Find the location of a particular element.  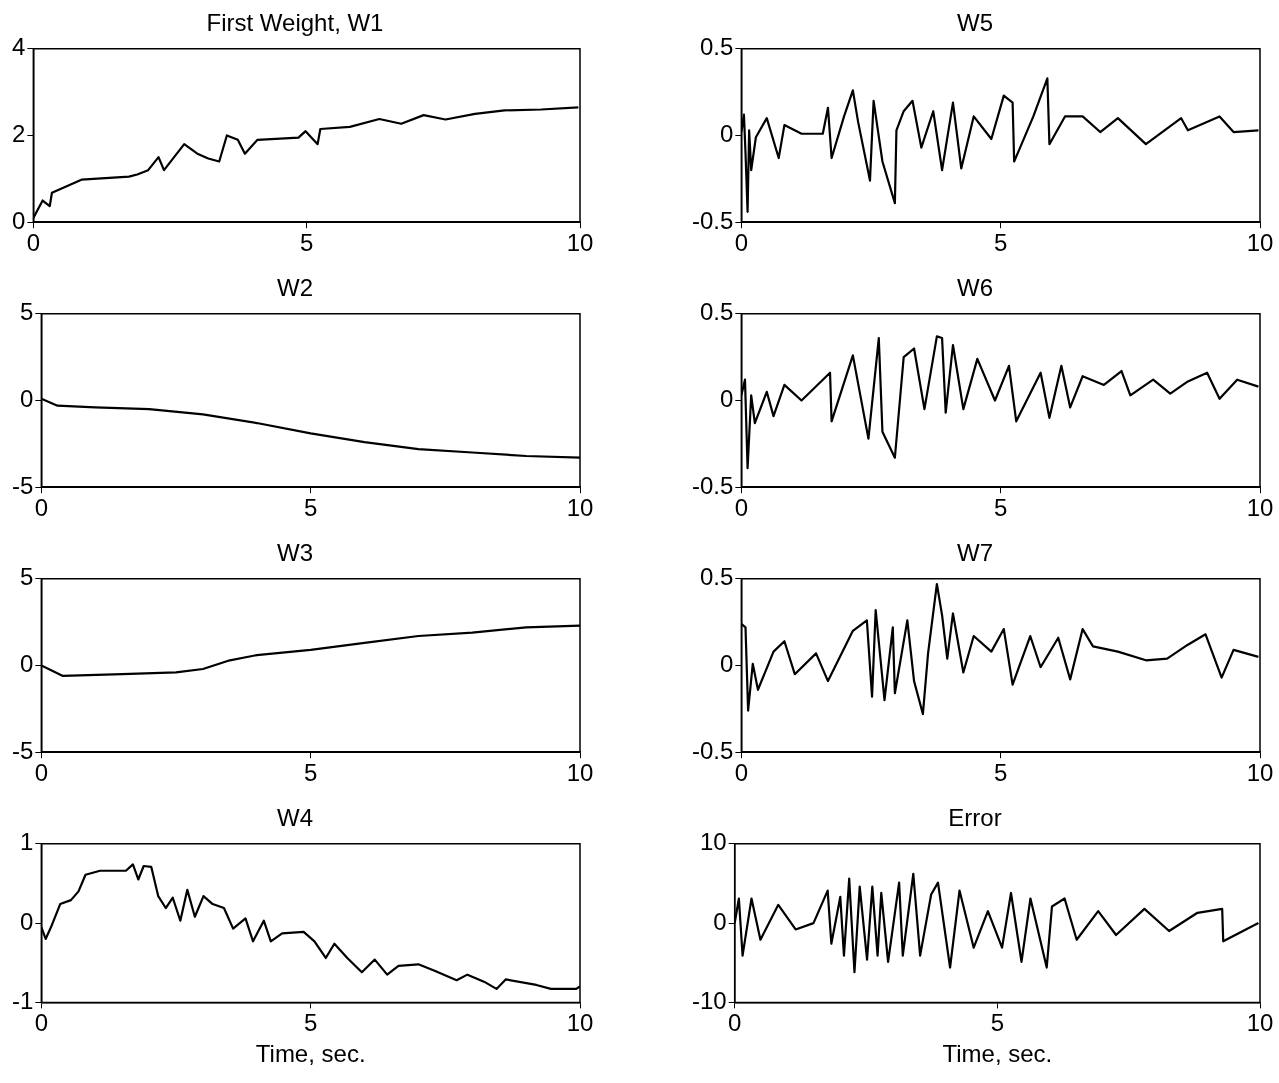

chart-title: First Weight, W1 is located at coordinates (295, 23).